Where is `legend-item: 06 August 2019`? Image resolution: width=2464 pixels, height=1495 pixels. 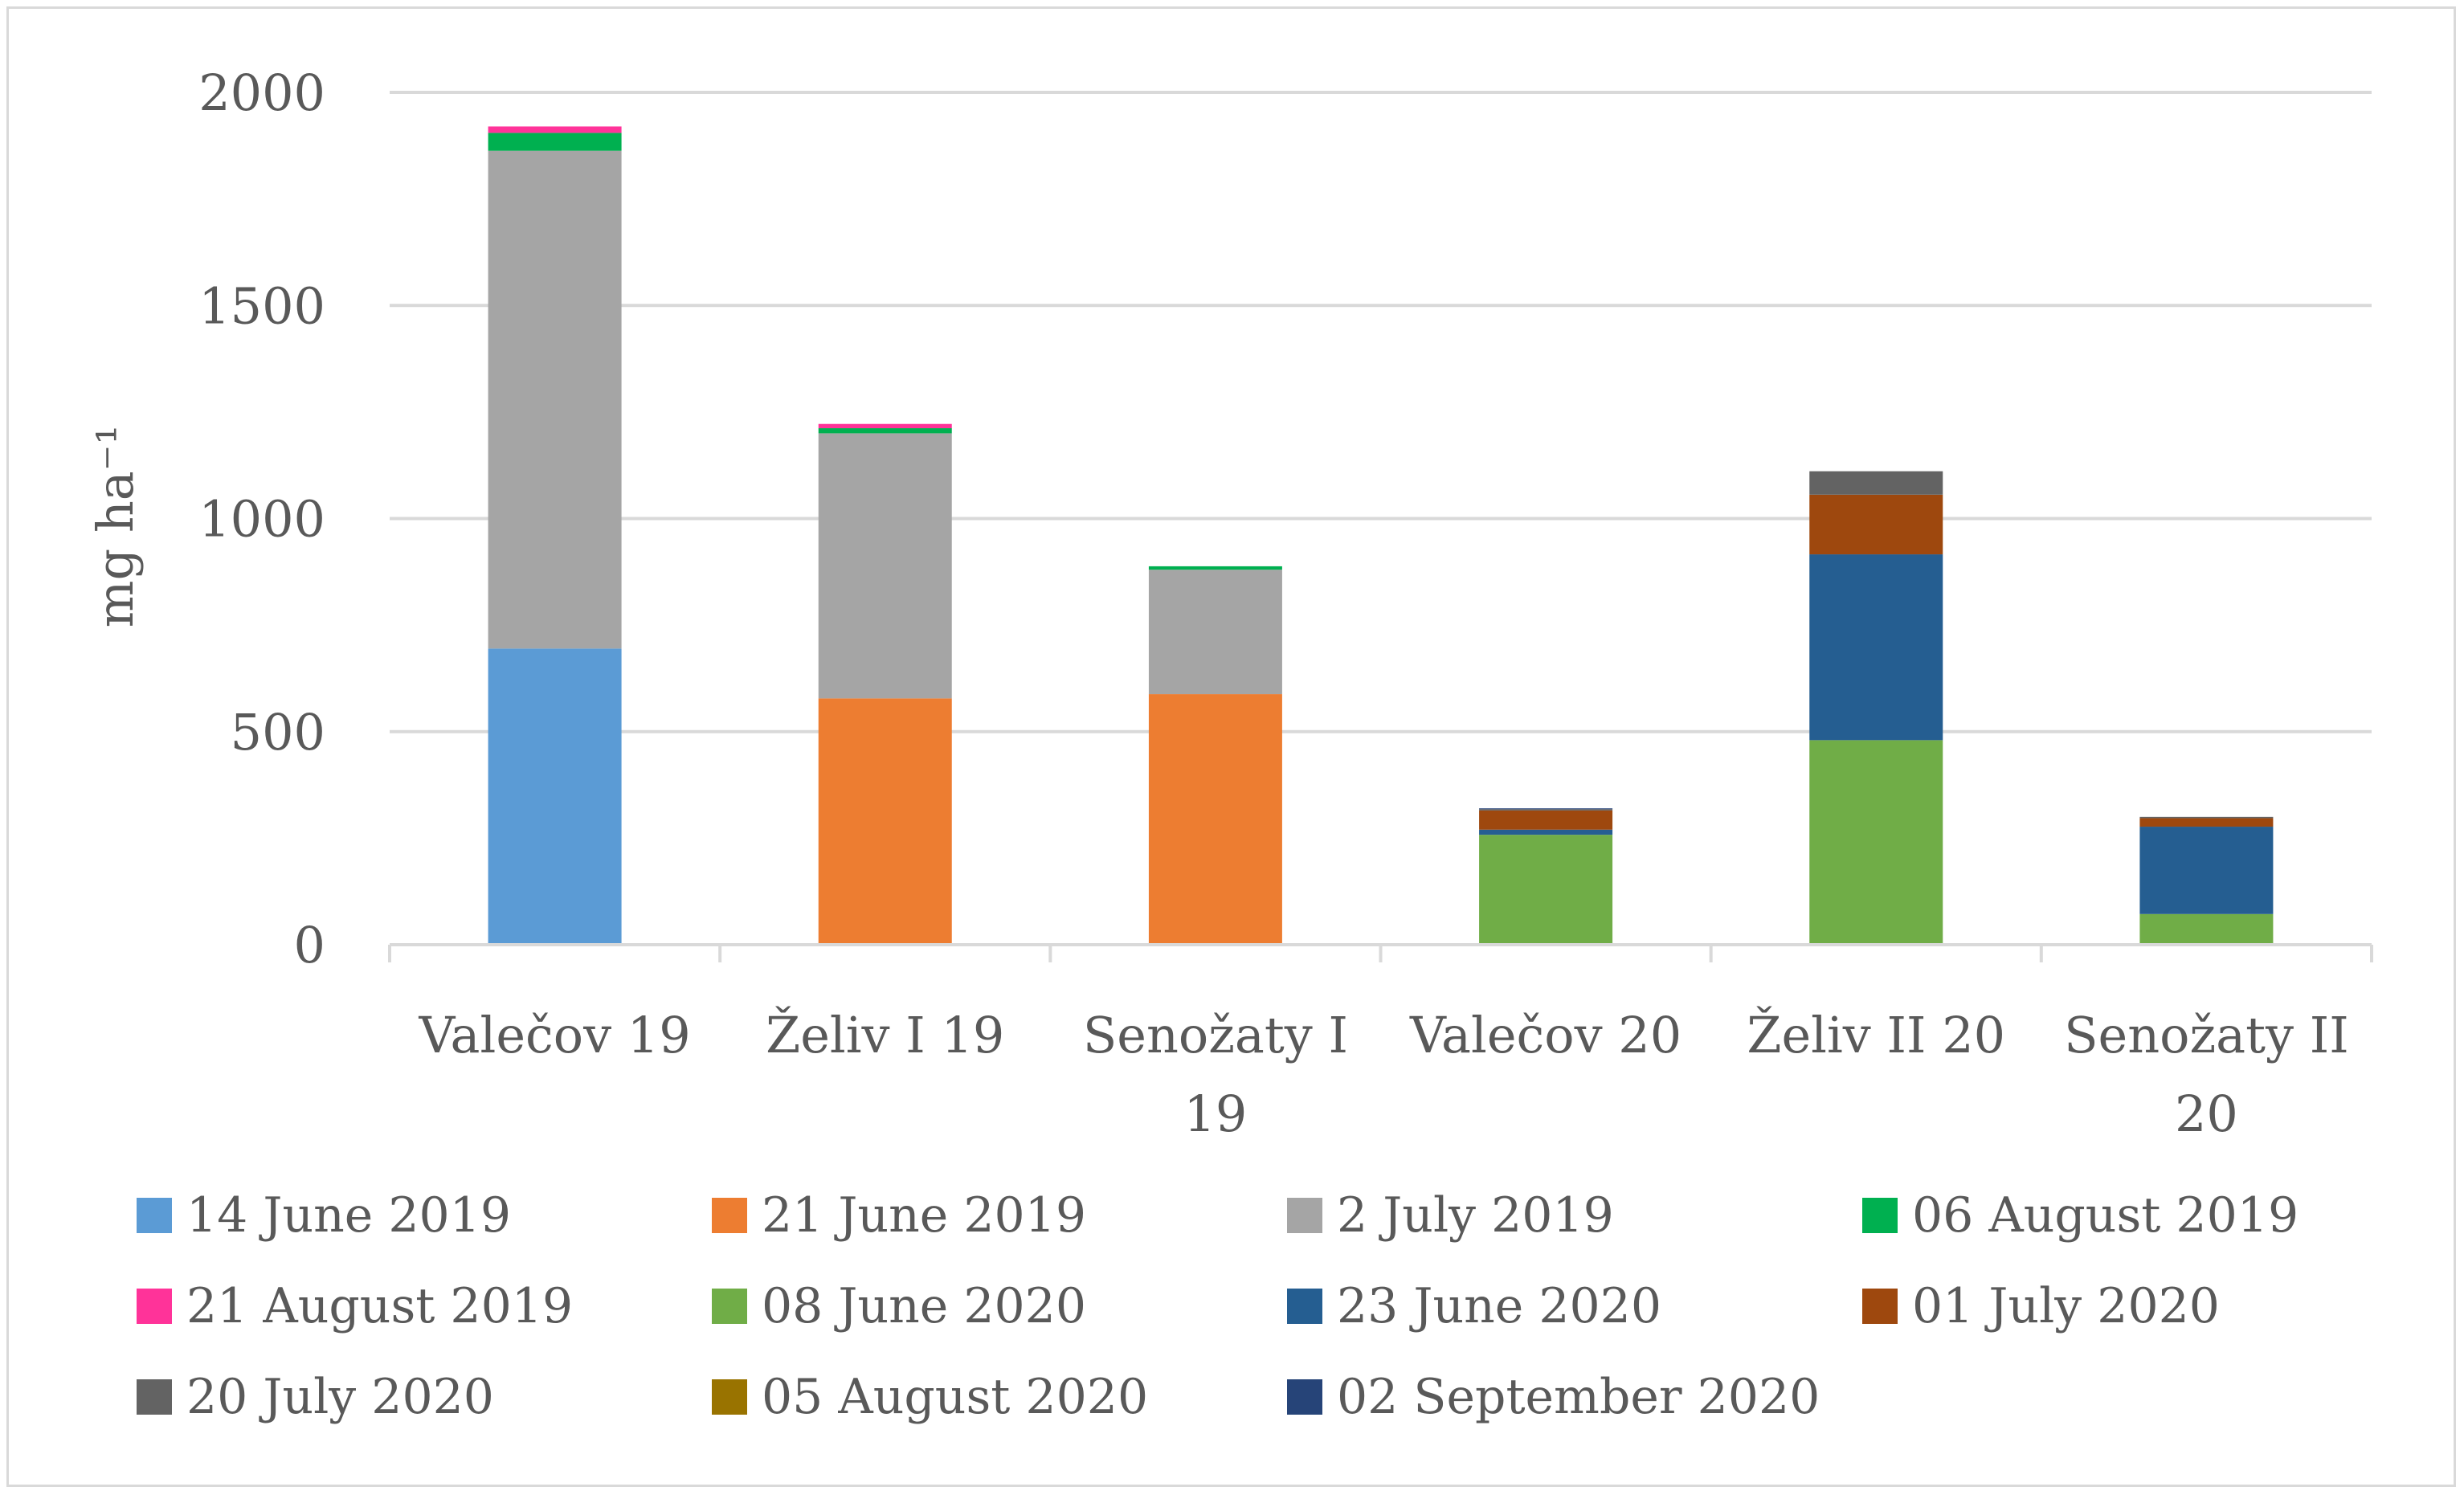
legend-item: 06 August 2019 is located at coordinates (2080, 1215).